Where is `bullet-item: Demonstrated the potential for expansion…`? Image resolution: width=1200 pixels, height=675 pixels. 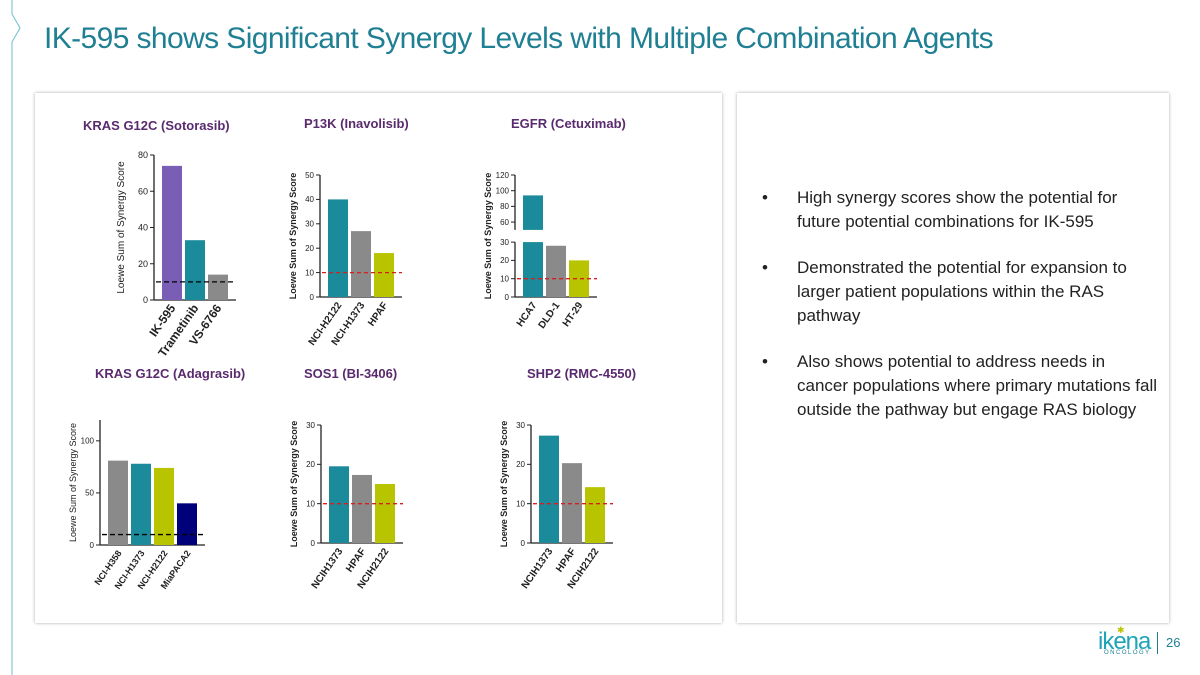
bullet-item: Demonstrated the potential for expansion… is located at coordinates (960, 292).